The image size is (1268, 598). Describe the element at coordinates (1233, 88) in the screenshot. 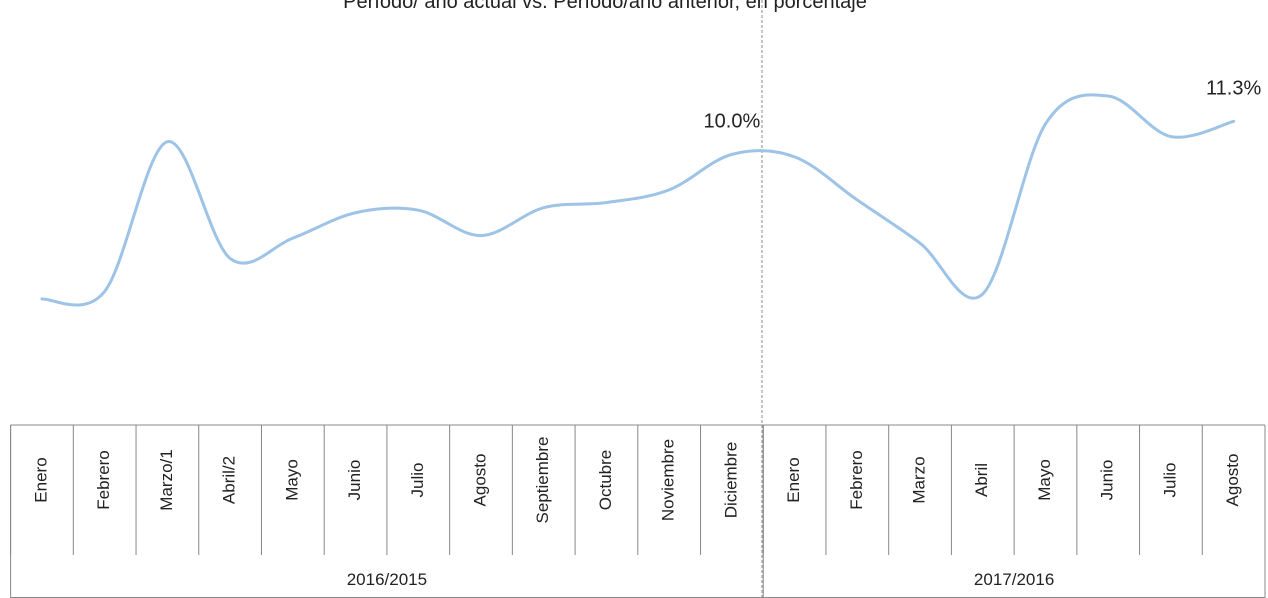

I see `data-label: 11.3%` at that location.